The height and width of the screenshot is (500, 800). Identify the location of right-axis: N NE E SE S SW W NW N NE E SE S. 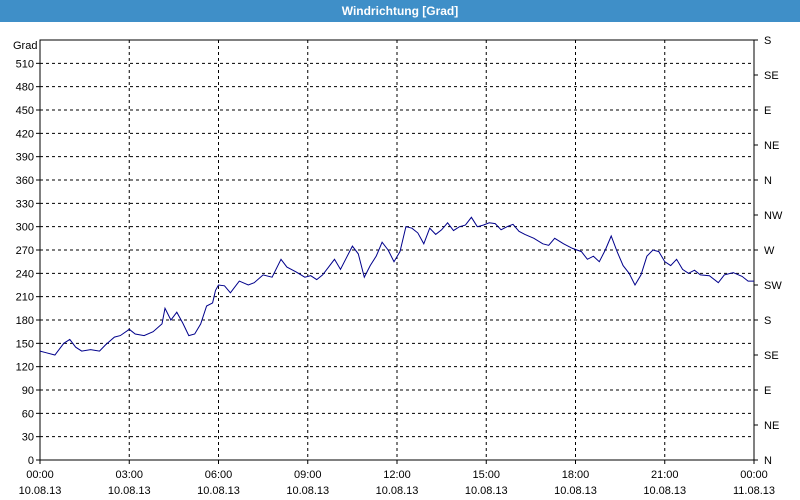
(768, 251).